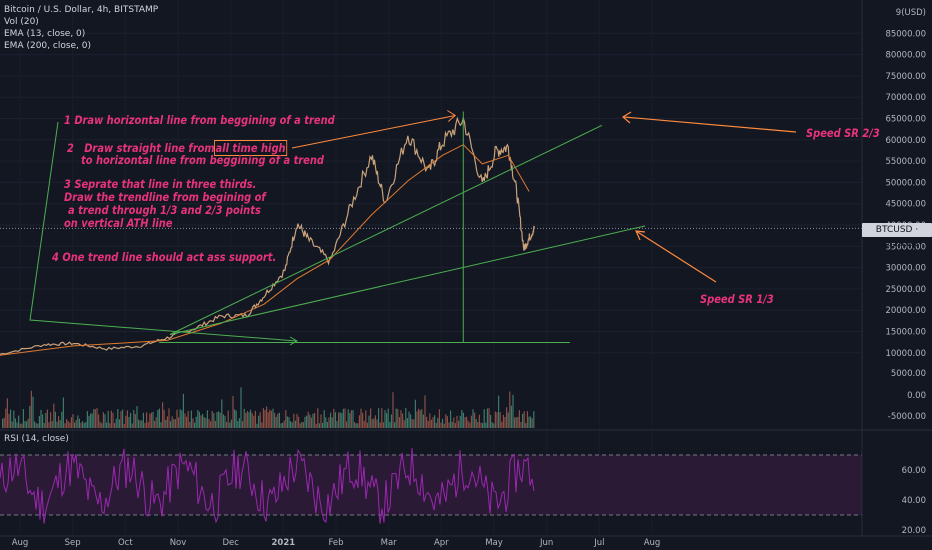 The width and height of the screenshot is (932, 550). What do you see at coordinates (21, 22) in the screenshot?
I see `volume-indicator-label: Vol (20)` at bounding box center [21, 22].